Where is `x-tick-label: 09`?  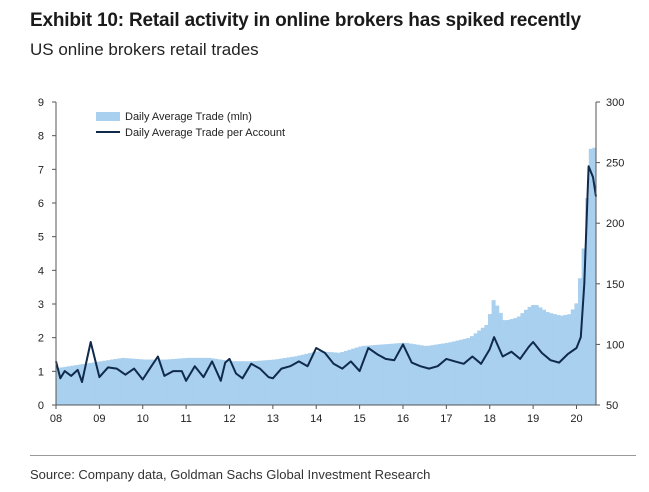
x-tick-label: 09 is located at coordinates (99, 419).